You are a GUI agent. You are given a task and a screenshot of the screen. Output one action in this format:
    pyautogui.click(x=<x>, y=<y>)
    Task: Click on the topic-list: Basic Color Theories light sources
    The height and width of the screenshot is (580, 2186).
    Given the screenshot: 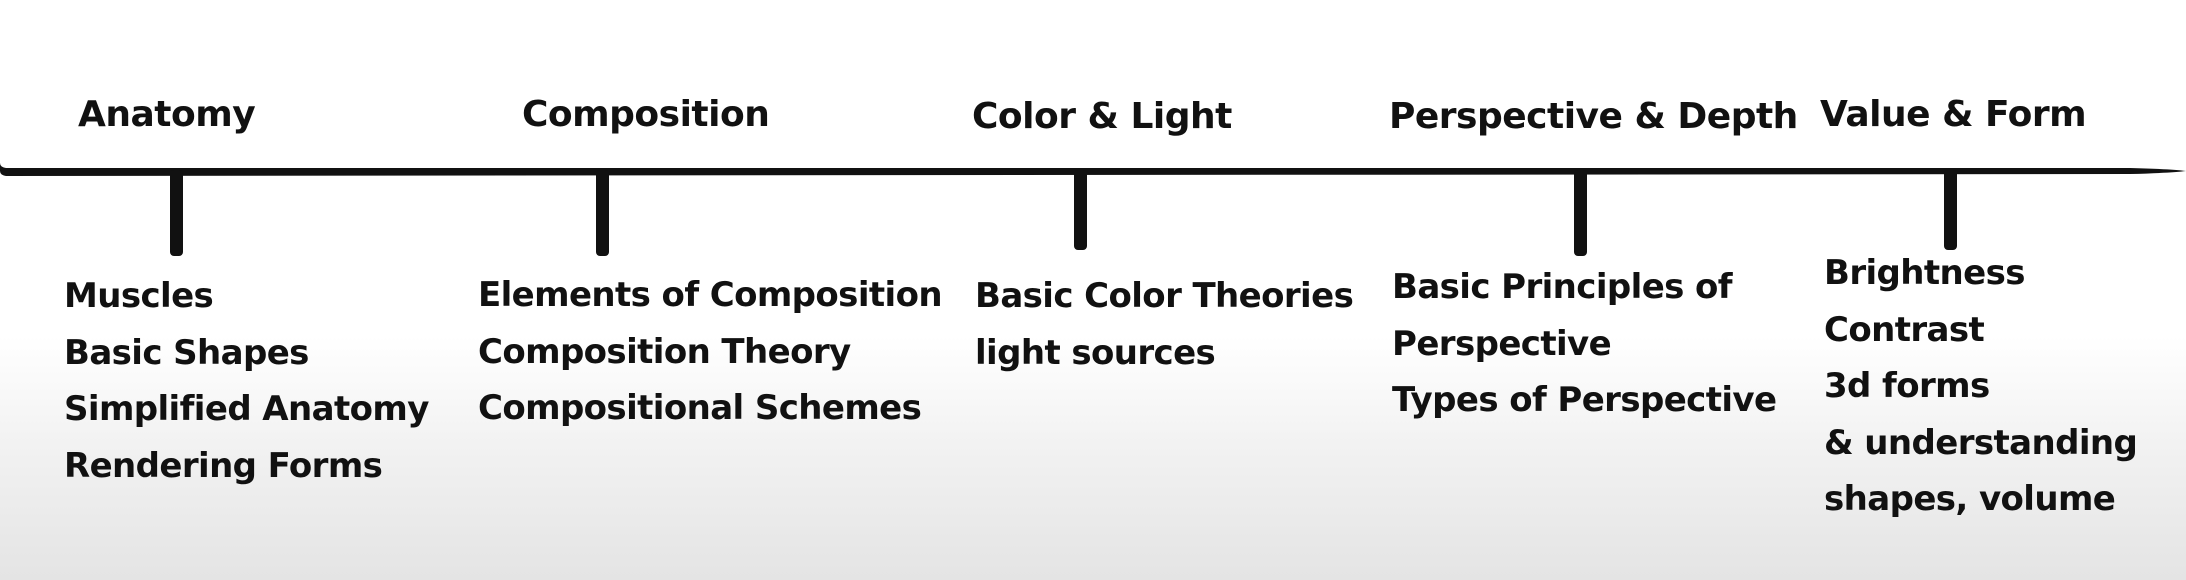 What is the action you would take?
    pyautogui.click(x=1164, y=324)
    